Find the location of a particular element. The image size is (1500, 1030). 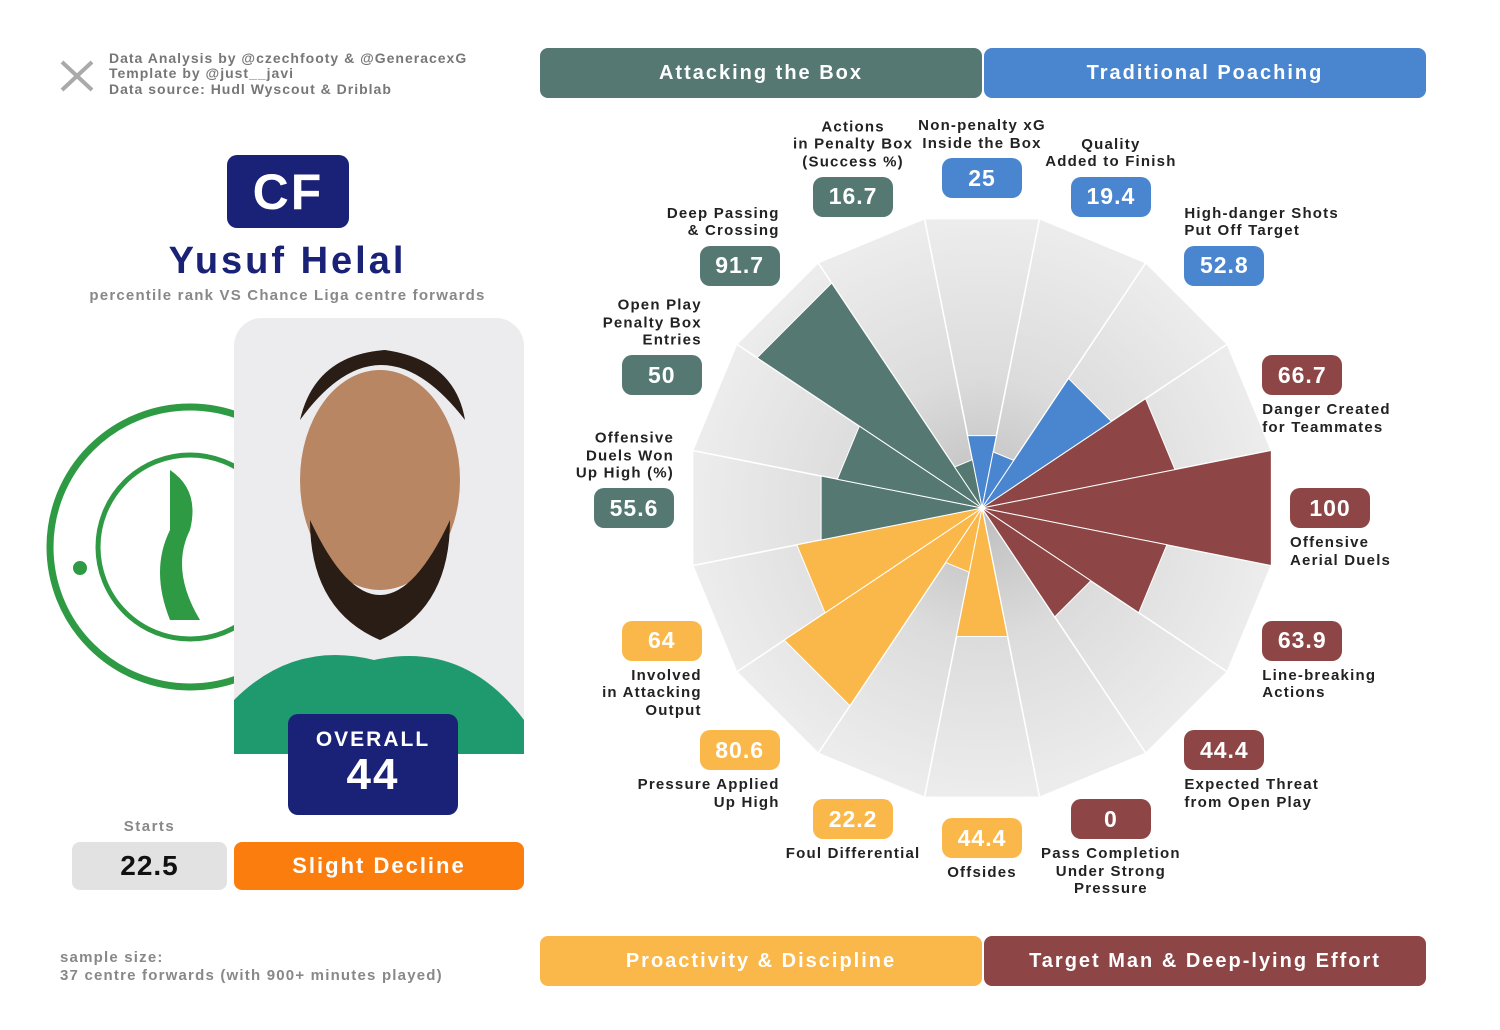

value-badge: 100 is located at coordinates (1330, 508).